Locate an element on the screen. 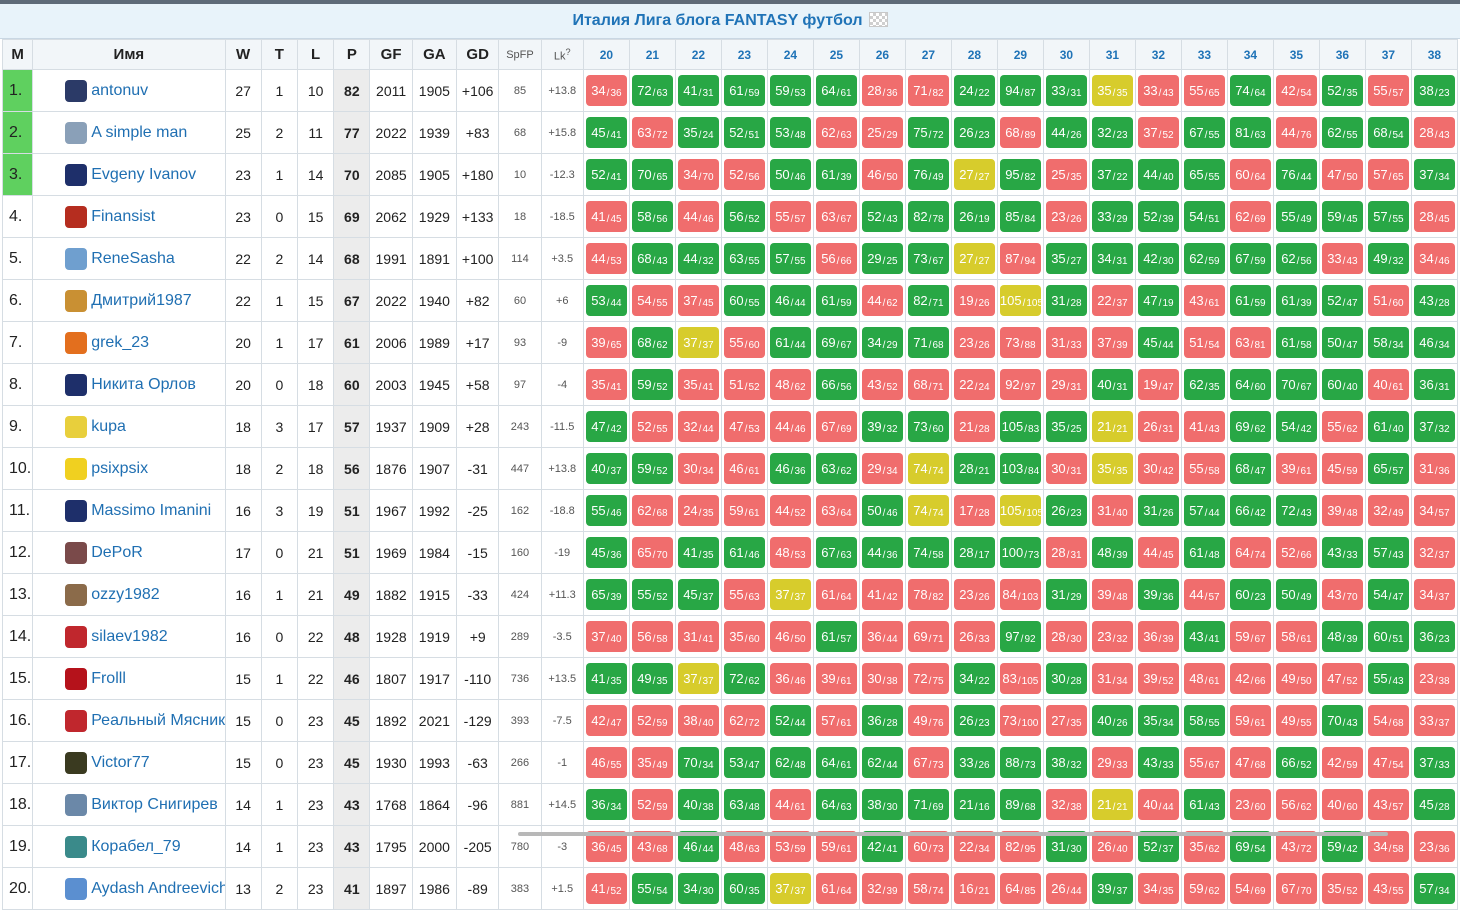  match-result: 67/59 is located at coordinates (1250, 258).